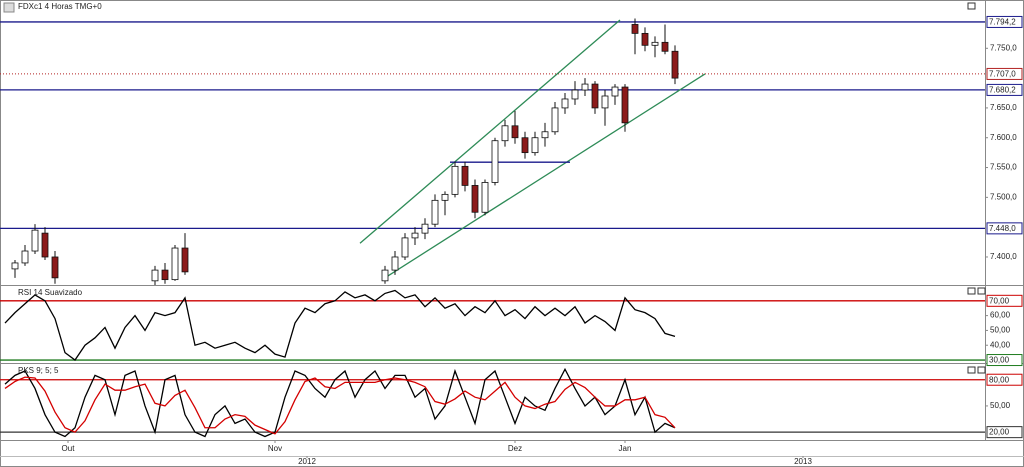 The height and width of the screenshot is (467, 1024). I want to click on y-tick-label: 7.650,0, so click(1003, 107).